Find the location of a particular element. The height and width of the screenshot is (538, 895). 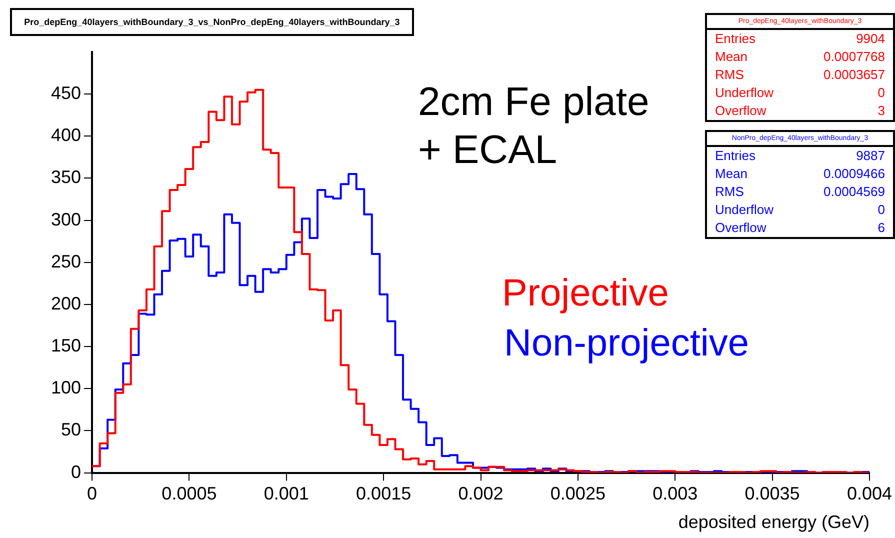

y-tick-label: 150 is located at coordinates (66, 346).